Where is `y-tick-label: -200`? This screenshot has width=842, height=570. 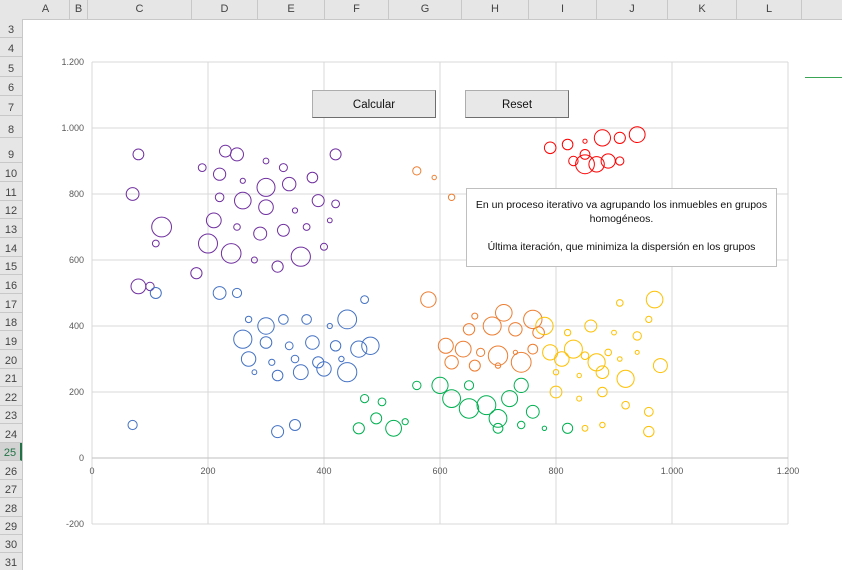 y-tick-label: -200 is located at coordinates (75, 524).